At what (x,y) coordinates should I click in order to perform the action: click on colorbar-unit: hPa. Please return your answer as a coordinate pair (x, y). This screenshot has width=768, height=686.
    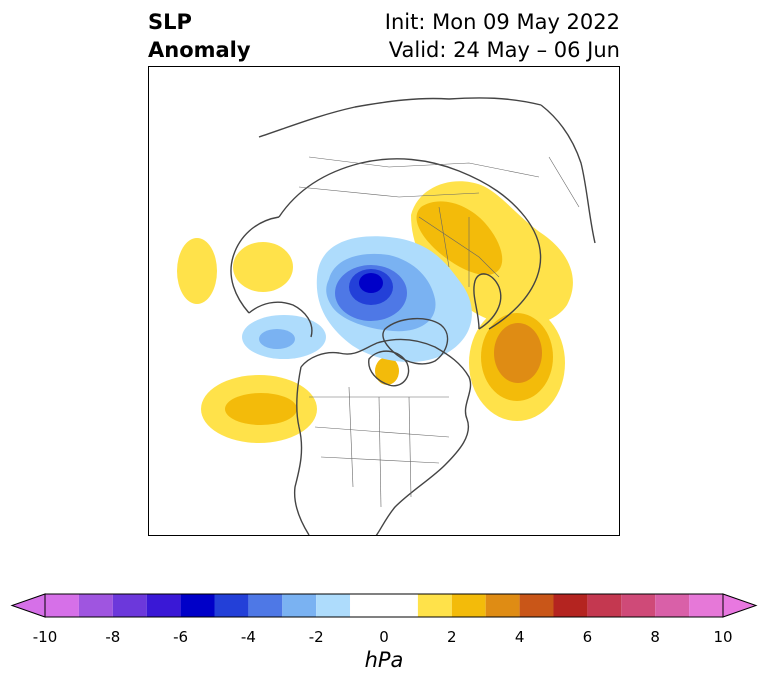
    Looking at the image, I should click on (384, 660).